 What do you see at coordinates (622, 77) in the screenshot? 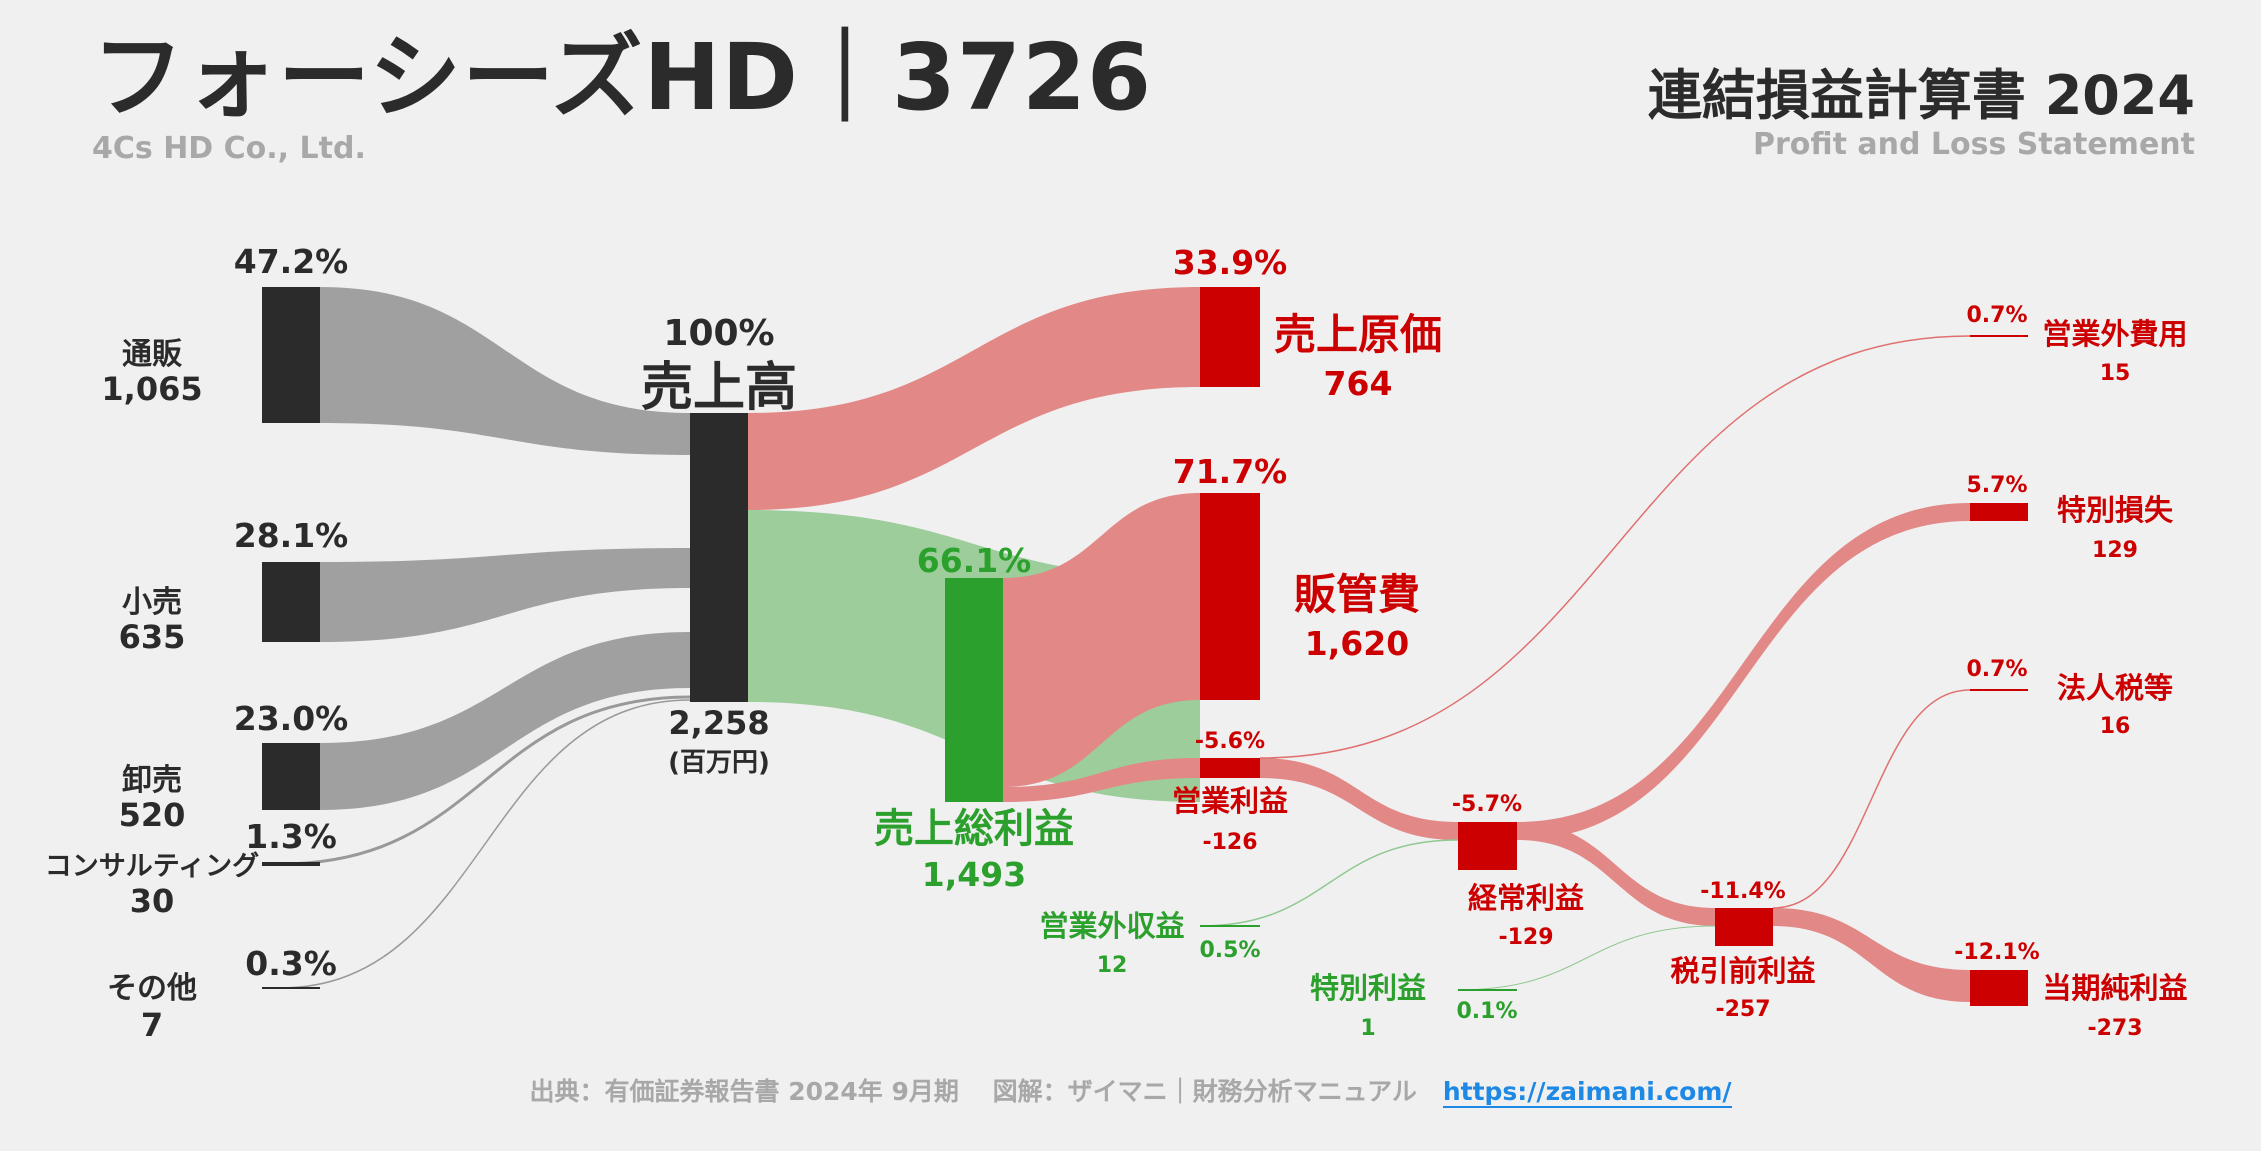
I see `company-title: フォーシーズHD｜3726` at bounding box center [622, 77].